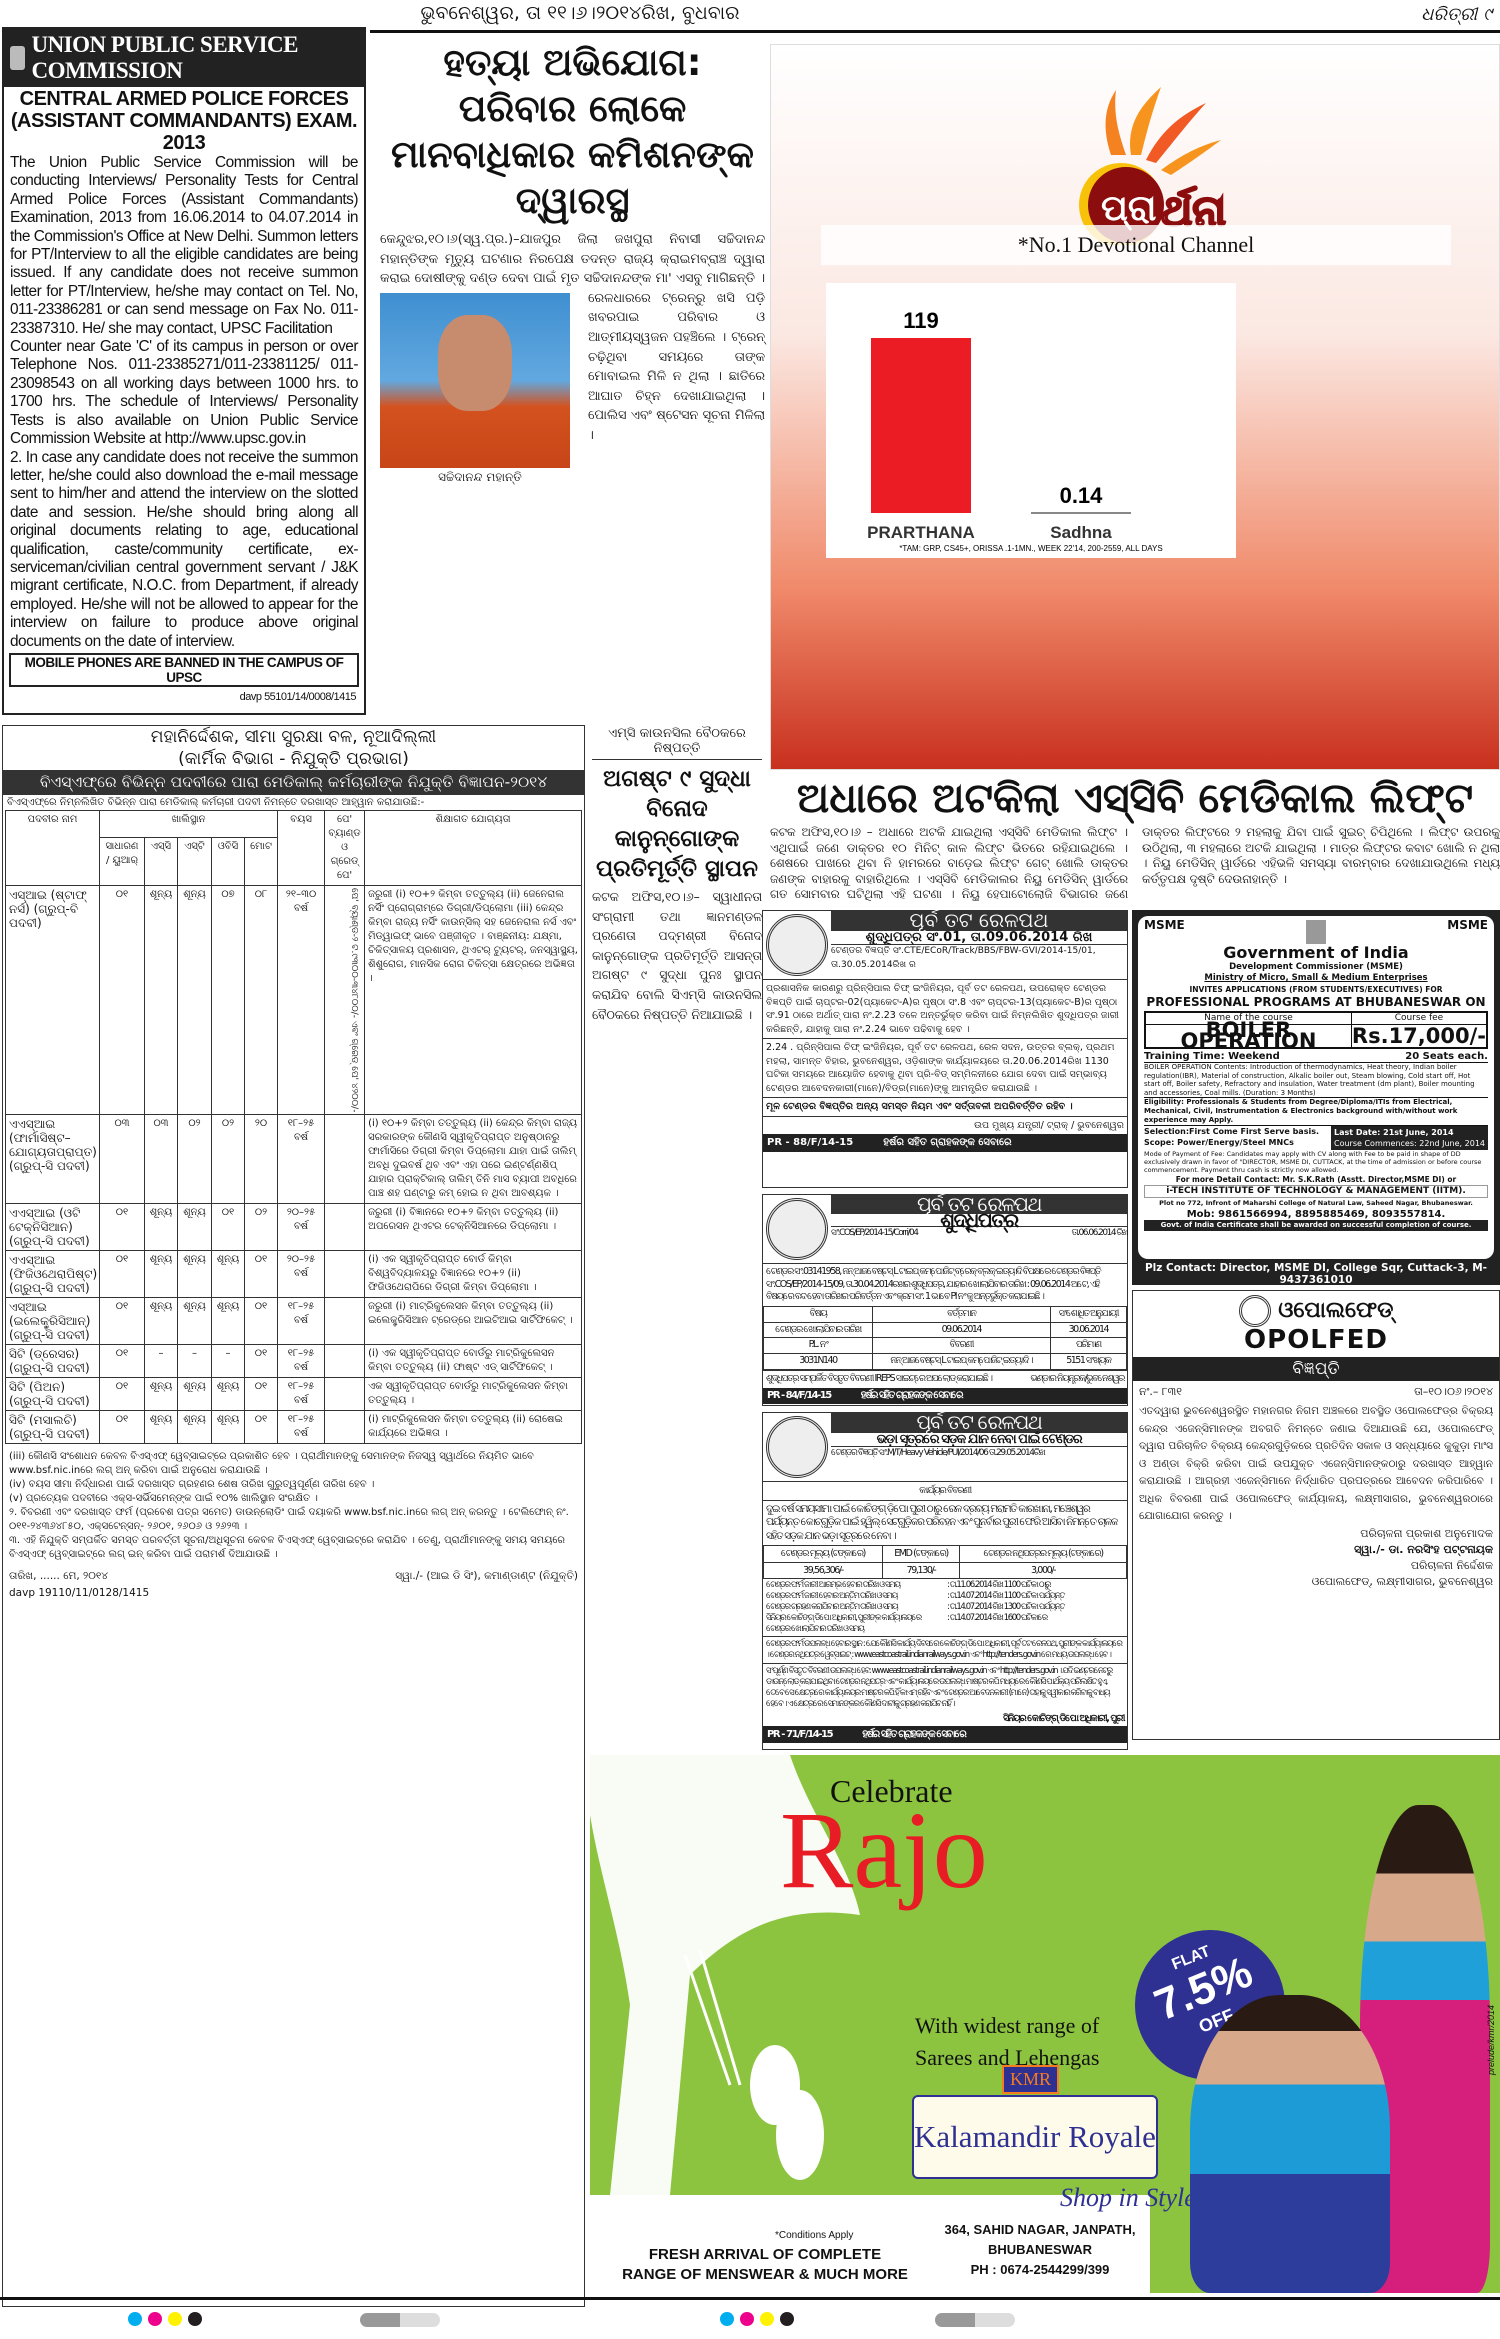  Describe the element at coordinates (473, 848) in the screenshot. I see `col-qualification: ଶିକ୍ଷାଗତ ଯୋଗ୍ୟତା` at that location.